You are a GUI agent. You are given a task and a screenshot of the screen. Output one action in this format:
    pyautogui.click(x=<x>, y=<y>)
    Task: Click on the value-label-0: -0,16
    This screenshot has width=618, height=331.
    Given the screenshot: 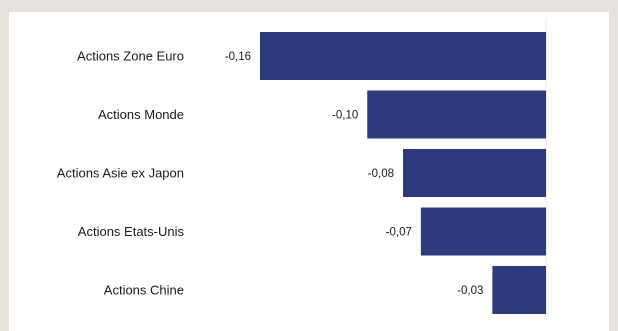 What is the action you would take?
    pyautogui.click(x=238, y=57)
    